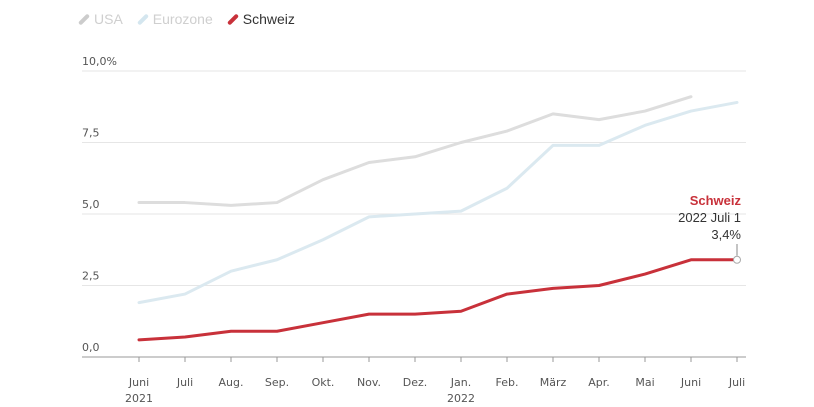 This screenshot has width=814, height=407. Describe the element at coordinates (599, 382) in the screenshot. I see `x-tick-label: Apr.` at that location.